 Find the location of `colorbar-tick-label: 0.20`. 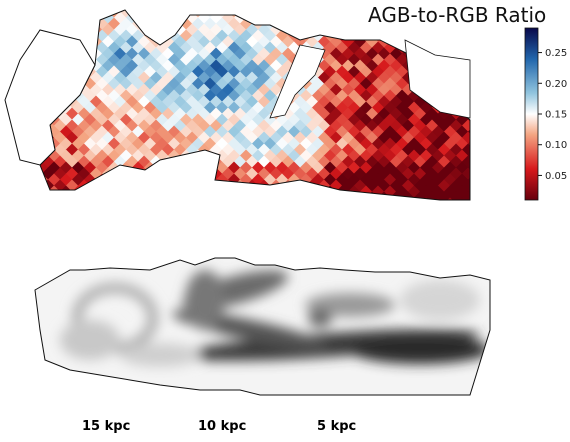

colorbar-tick-label: 0.20 is located at coordinates (556, 84).